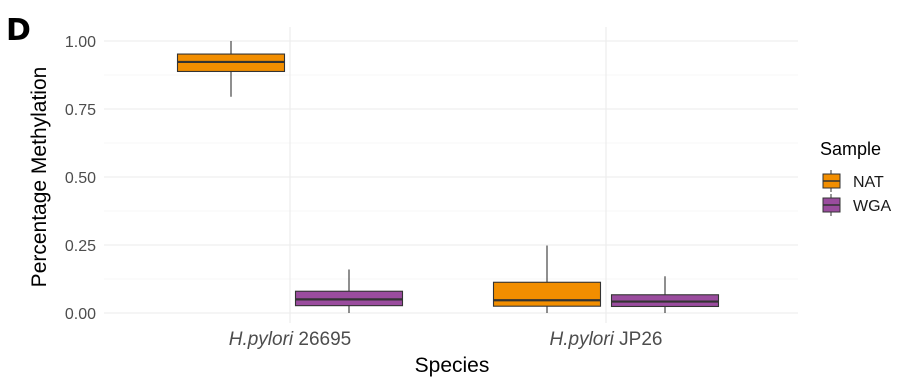 The image size is (898, 380). Describe the element at coordinates (868, 182) in the screenshot. I see `legend-label-nat: NAT` at that location.